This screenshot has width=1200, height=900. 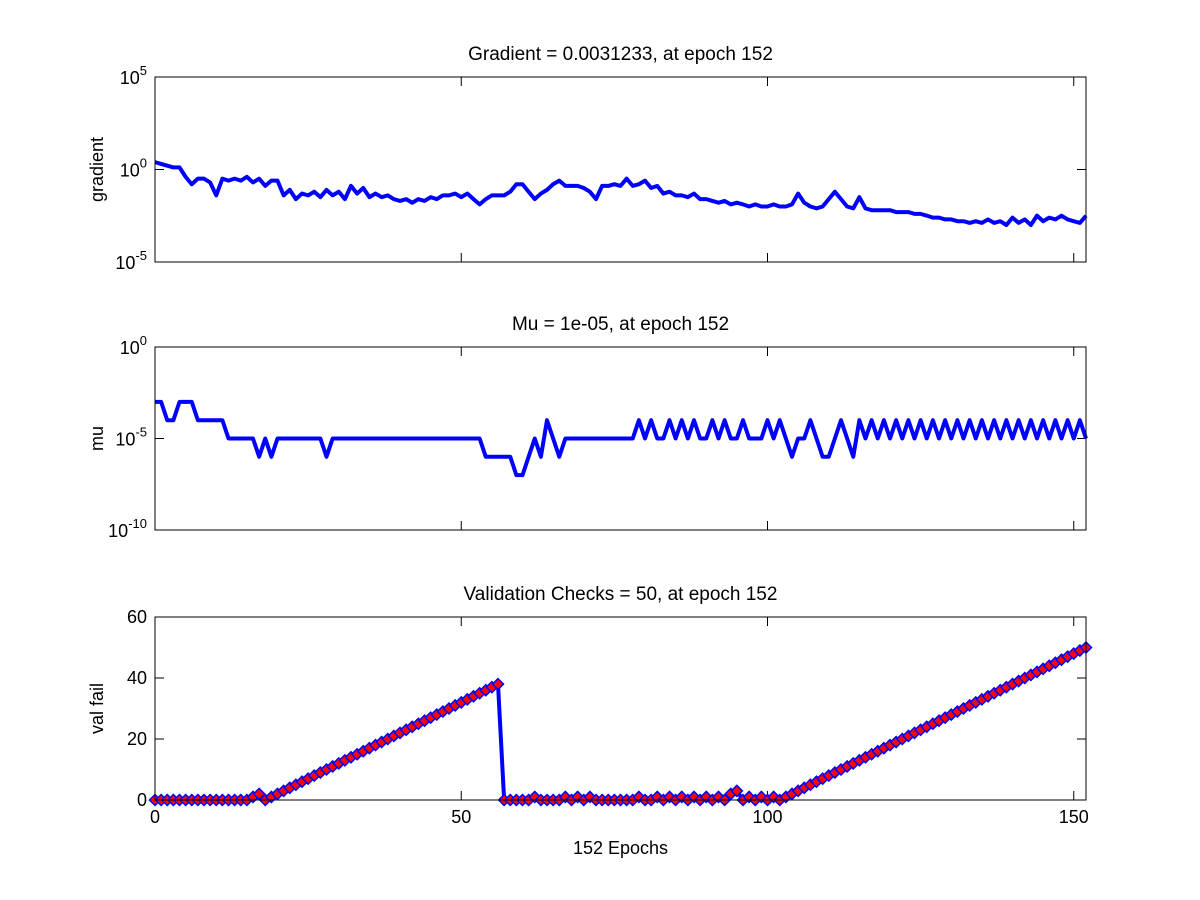 I want to click on subplot-title: Gradient = 0.0031233, at epoch 152, so click(x=620, y=54).